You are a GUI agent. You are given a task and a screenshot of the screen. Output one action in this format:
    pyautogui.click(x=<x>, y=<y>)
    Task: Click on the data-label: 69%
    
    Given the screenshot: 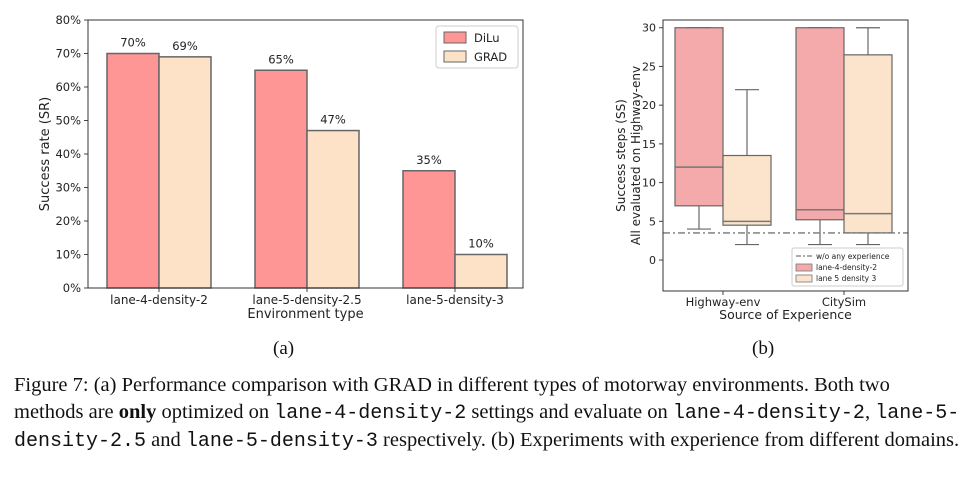 What is the action you would take?
    pyautogui.click(x=185, y=46)
    